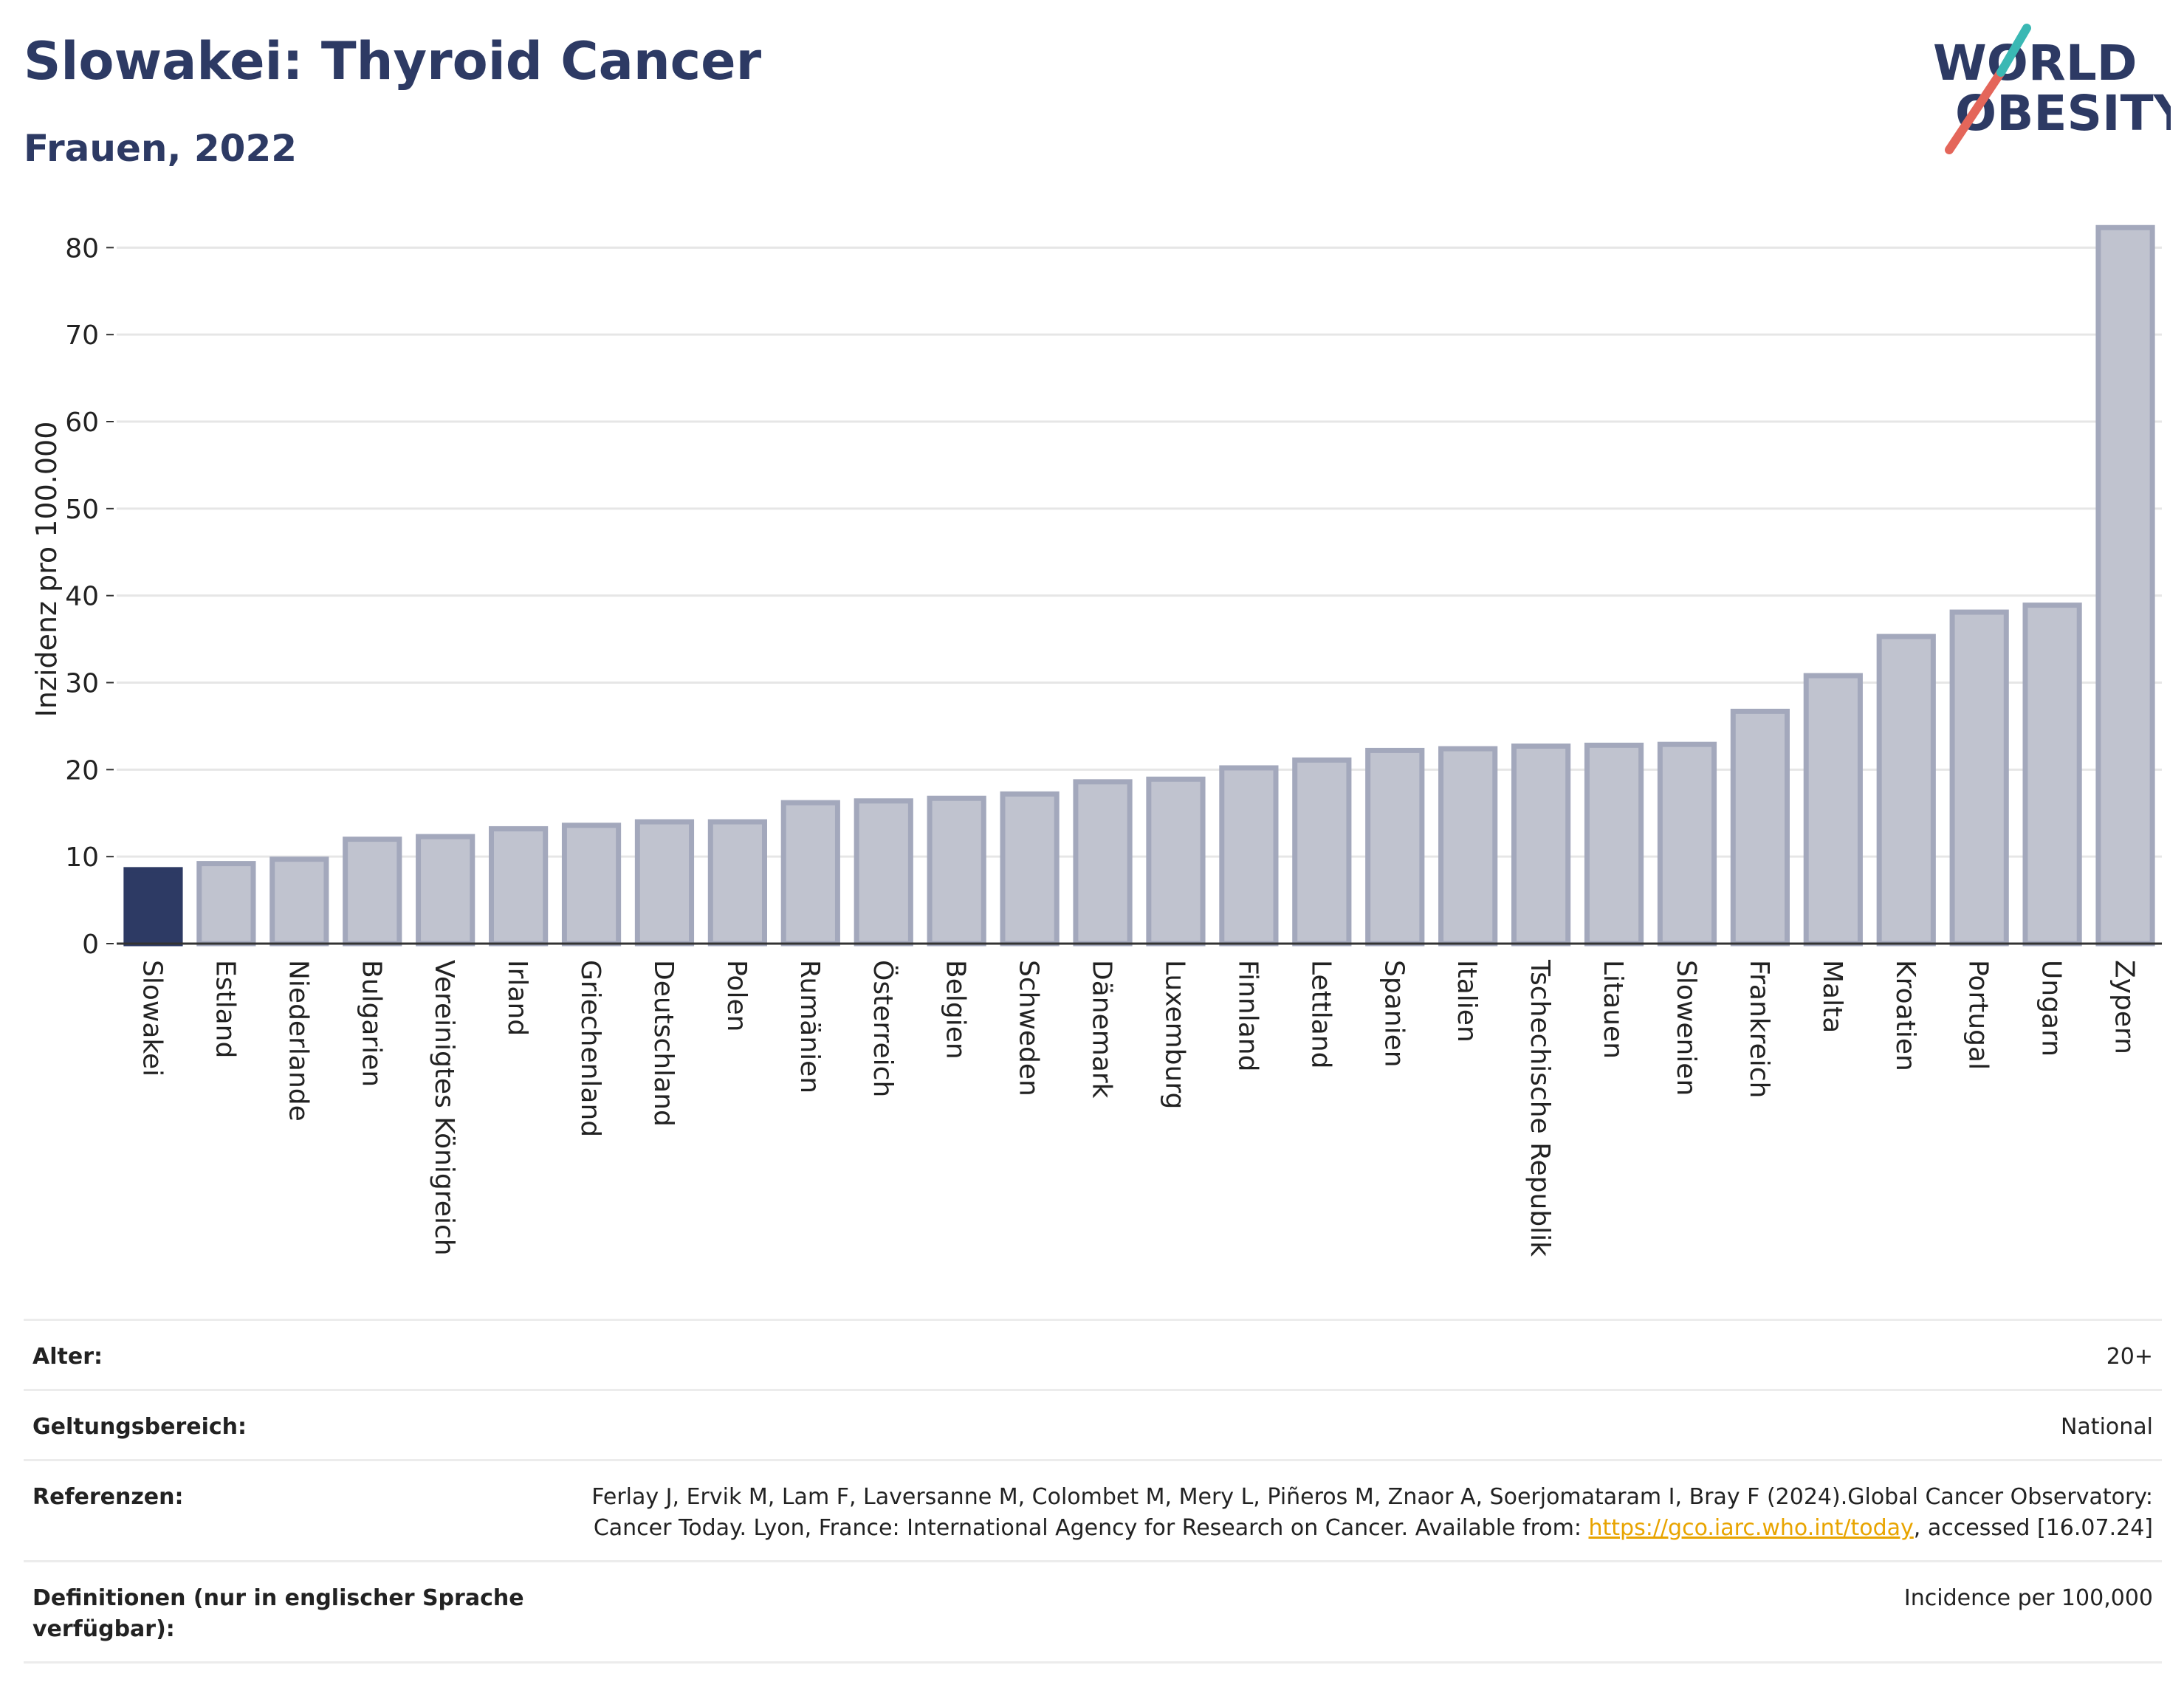  What do you see at coordinates (2033, 1528) in the screenshot?
I see `references-accessed: , accessed [16.07.24]` at bounding box center [2033, 1528].